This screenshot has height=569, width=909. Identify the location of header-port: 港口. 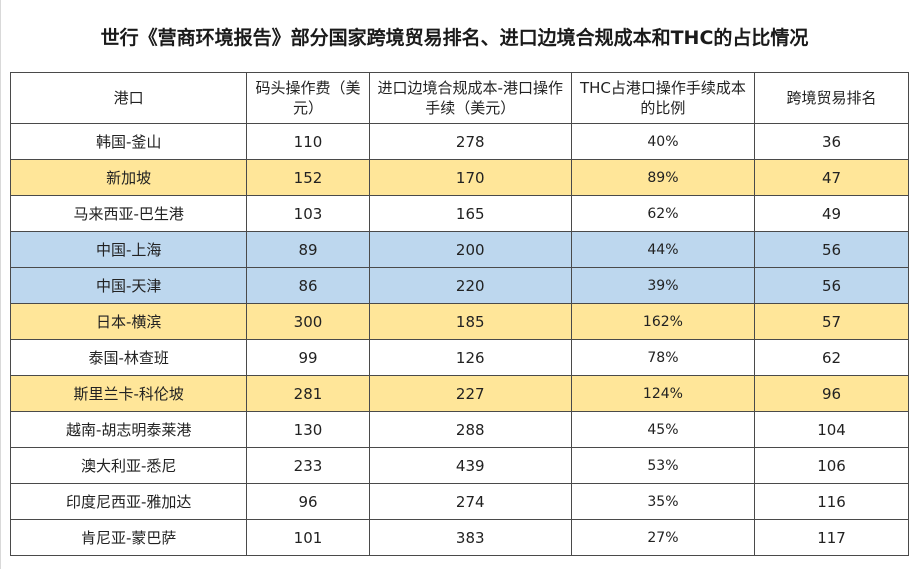
(128, 98).